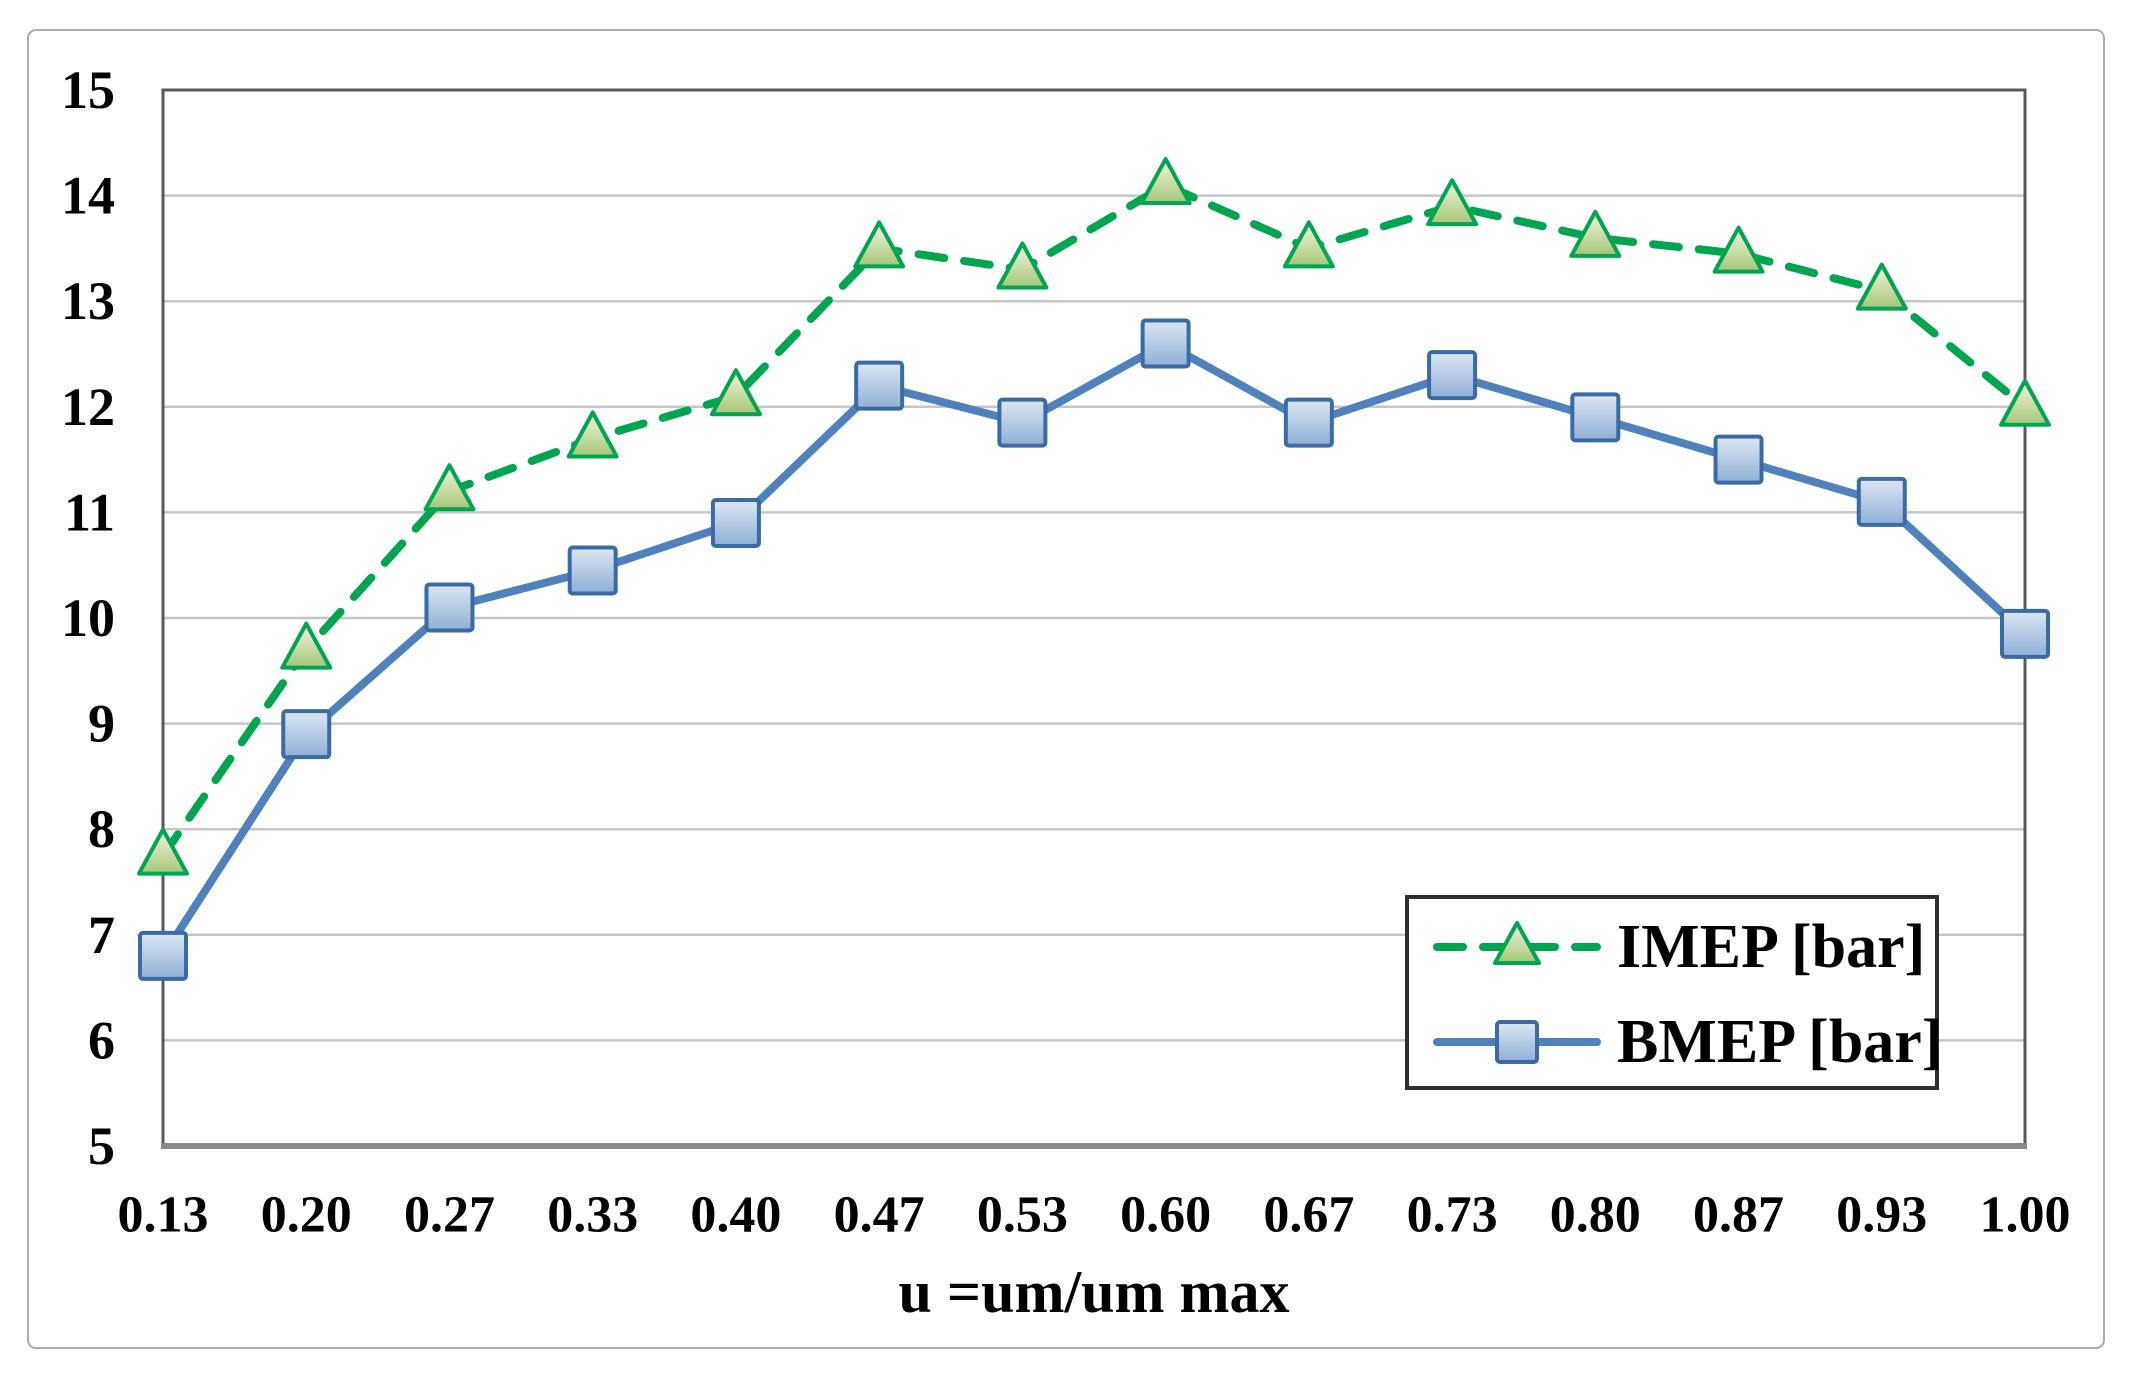  I want to click on x-tick-label: 0.27, so click(449, 1215).